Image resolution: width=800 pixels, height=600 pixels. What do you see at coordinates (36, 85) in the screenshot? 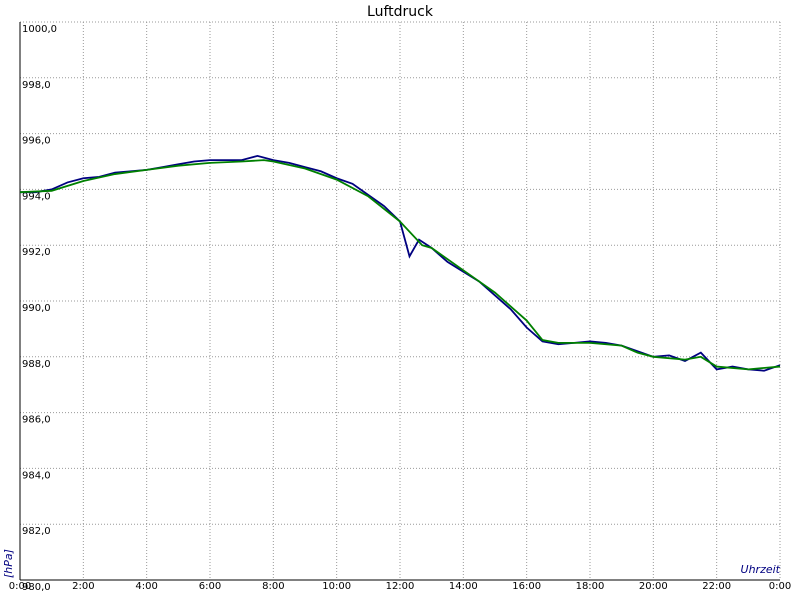
I see `y-tick-label: 998,0` at bounding box center [36, 85].